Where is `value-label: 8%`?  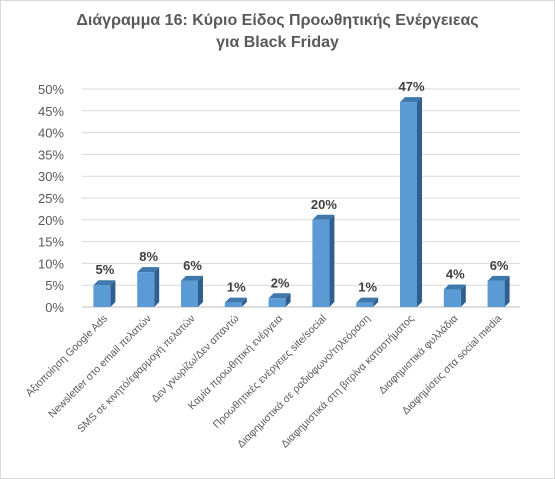 value-label: 8% is located at coordinates (148, 256).